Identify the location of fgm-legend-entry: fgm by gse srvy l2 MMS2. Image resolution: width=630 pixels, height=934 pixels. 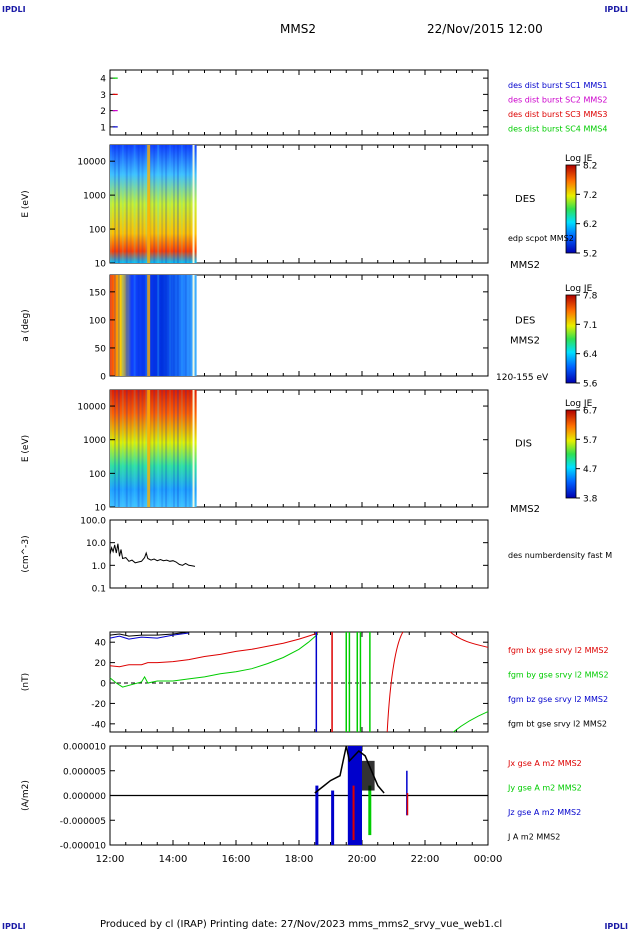
(558, 675).